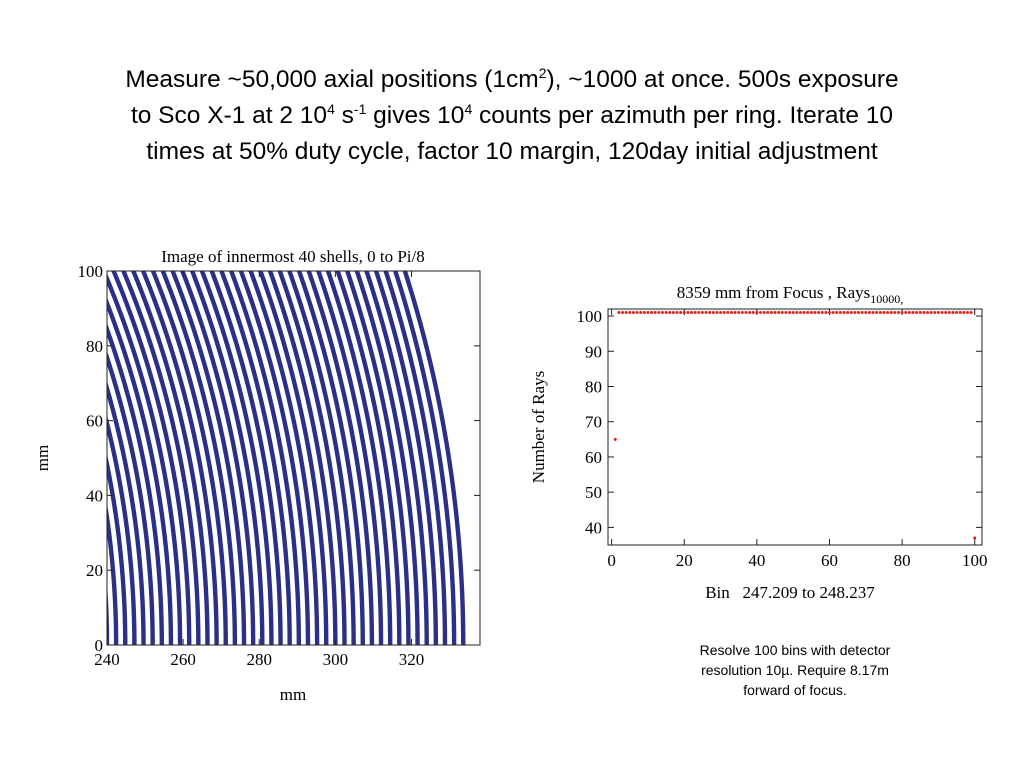 This screenshot has width=1024, height=768. I want to click on x-tick-label: 300, so click(336, 659).